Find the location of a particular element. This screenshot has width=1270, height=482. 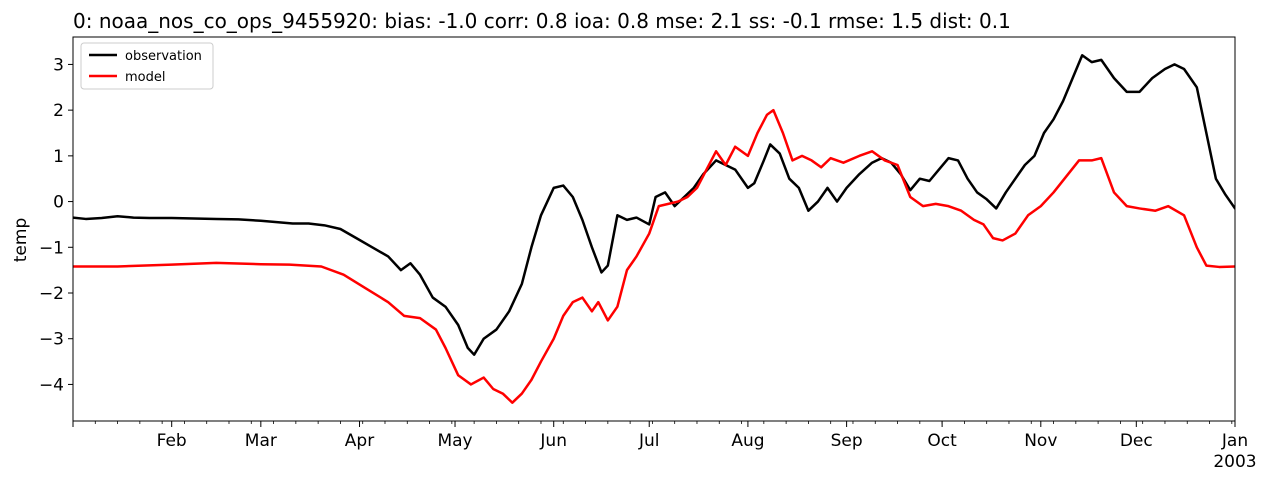

x-tick-label: Dec is located at coordinates (1136, 441).